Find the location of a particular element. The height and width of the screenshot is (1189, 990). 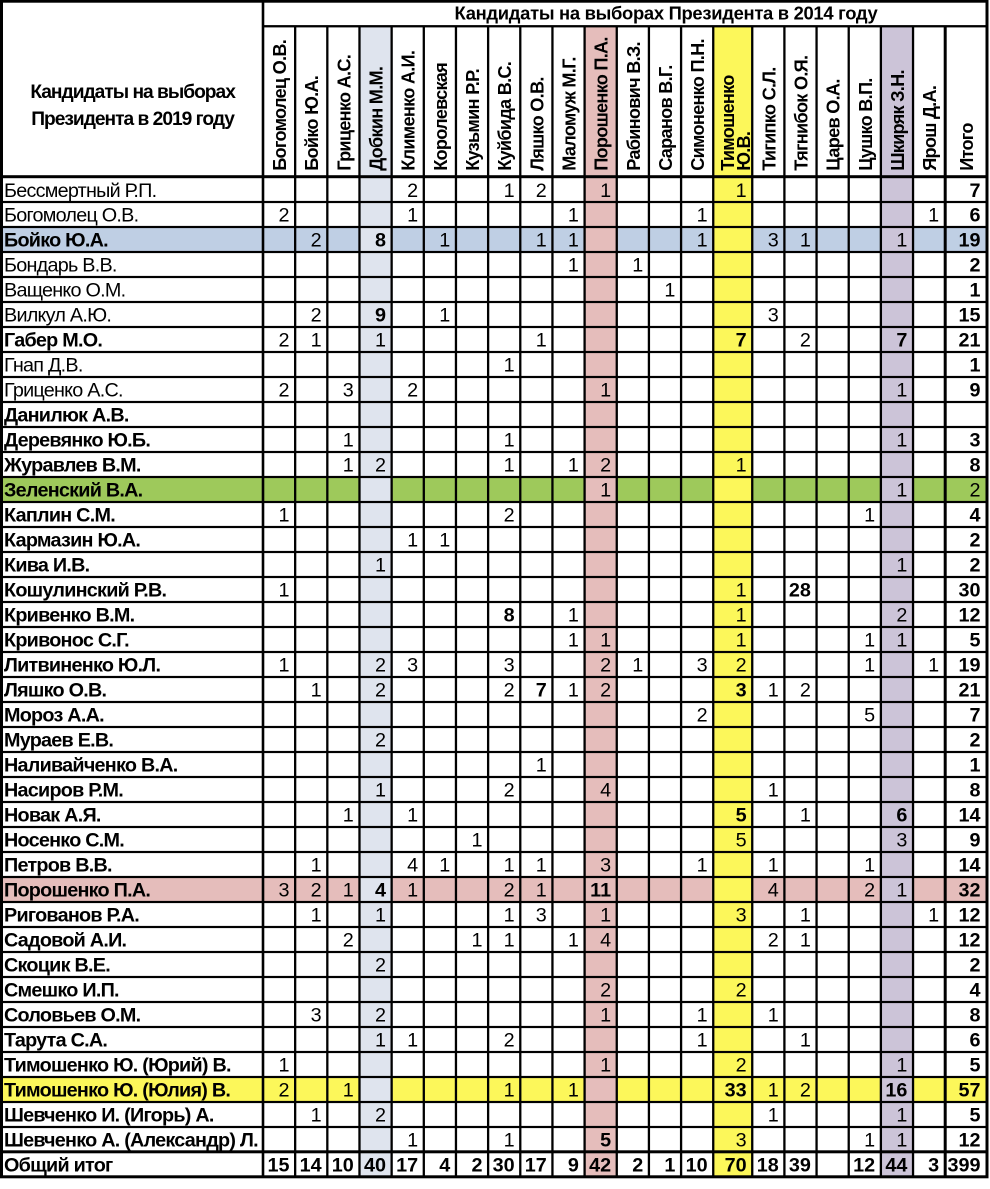

svg-text: Тягнибок О.Я. is located at coordinates (802, 113).